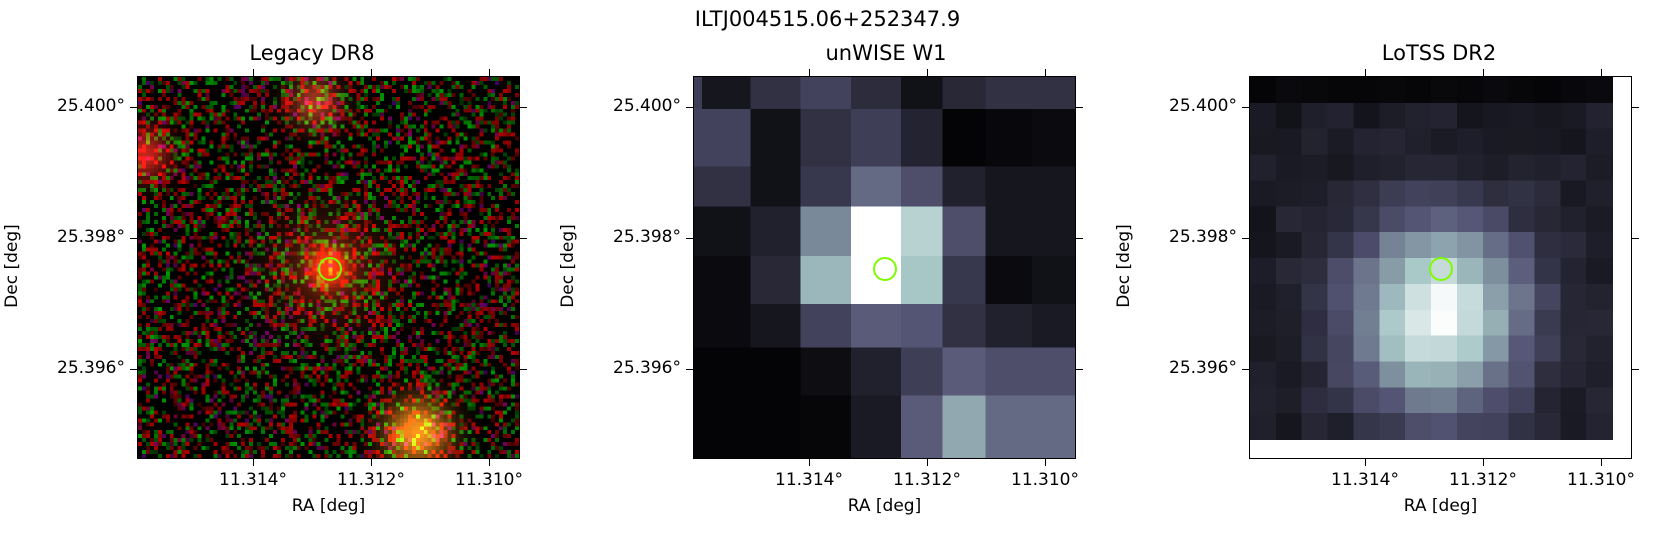  What do you see at coordinates (312, 53) in the screenshot?
I see `panel-title-legacy: Legacy DR8` at bounding box center [312, 53].